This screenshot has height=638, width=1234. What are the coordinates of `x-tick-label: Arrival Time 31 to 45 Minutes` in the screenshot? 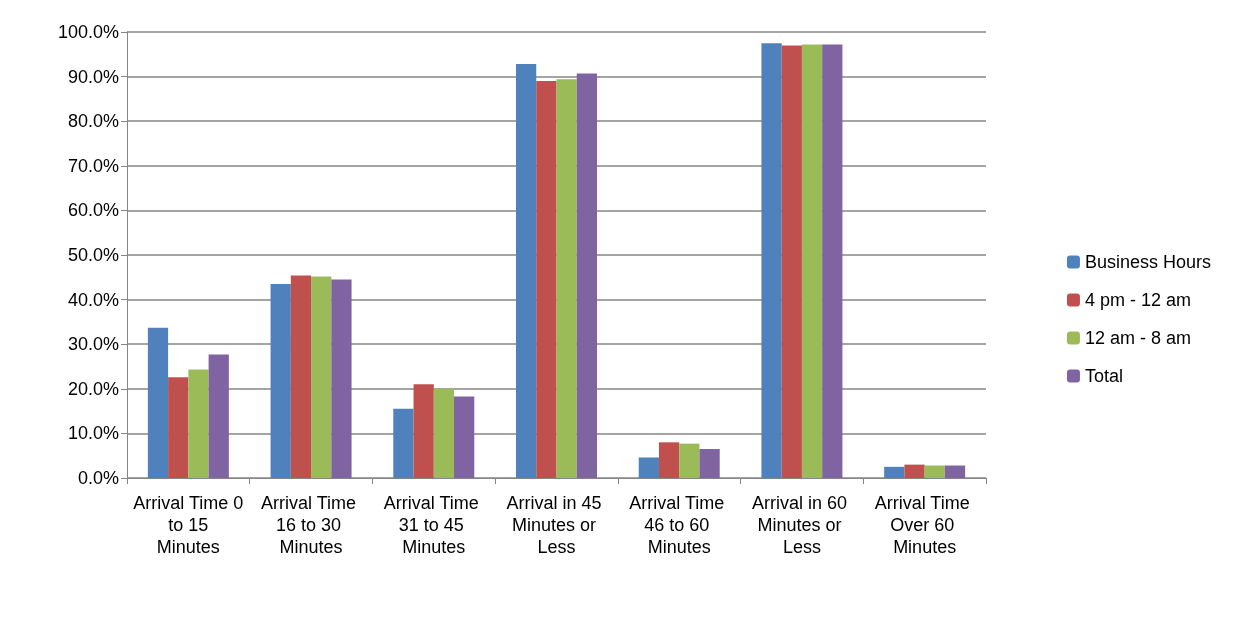 It's located at (433, 525).